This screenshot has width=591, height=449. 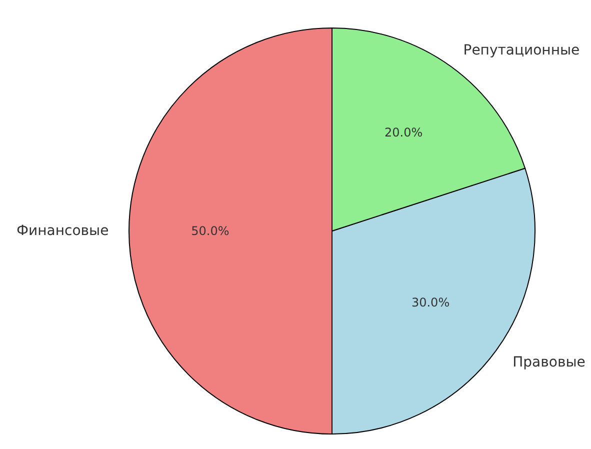 I want to click on data-label: 50.0%, so click(x=210, y=231).